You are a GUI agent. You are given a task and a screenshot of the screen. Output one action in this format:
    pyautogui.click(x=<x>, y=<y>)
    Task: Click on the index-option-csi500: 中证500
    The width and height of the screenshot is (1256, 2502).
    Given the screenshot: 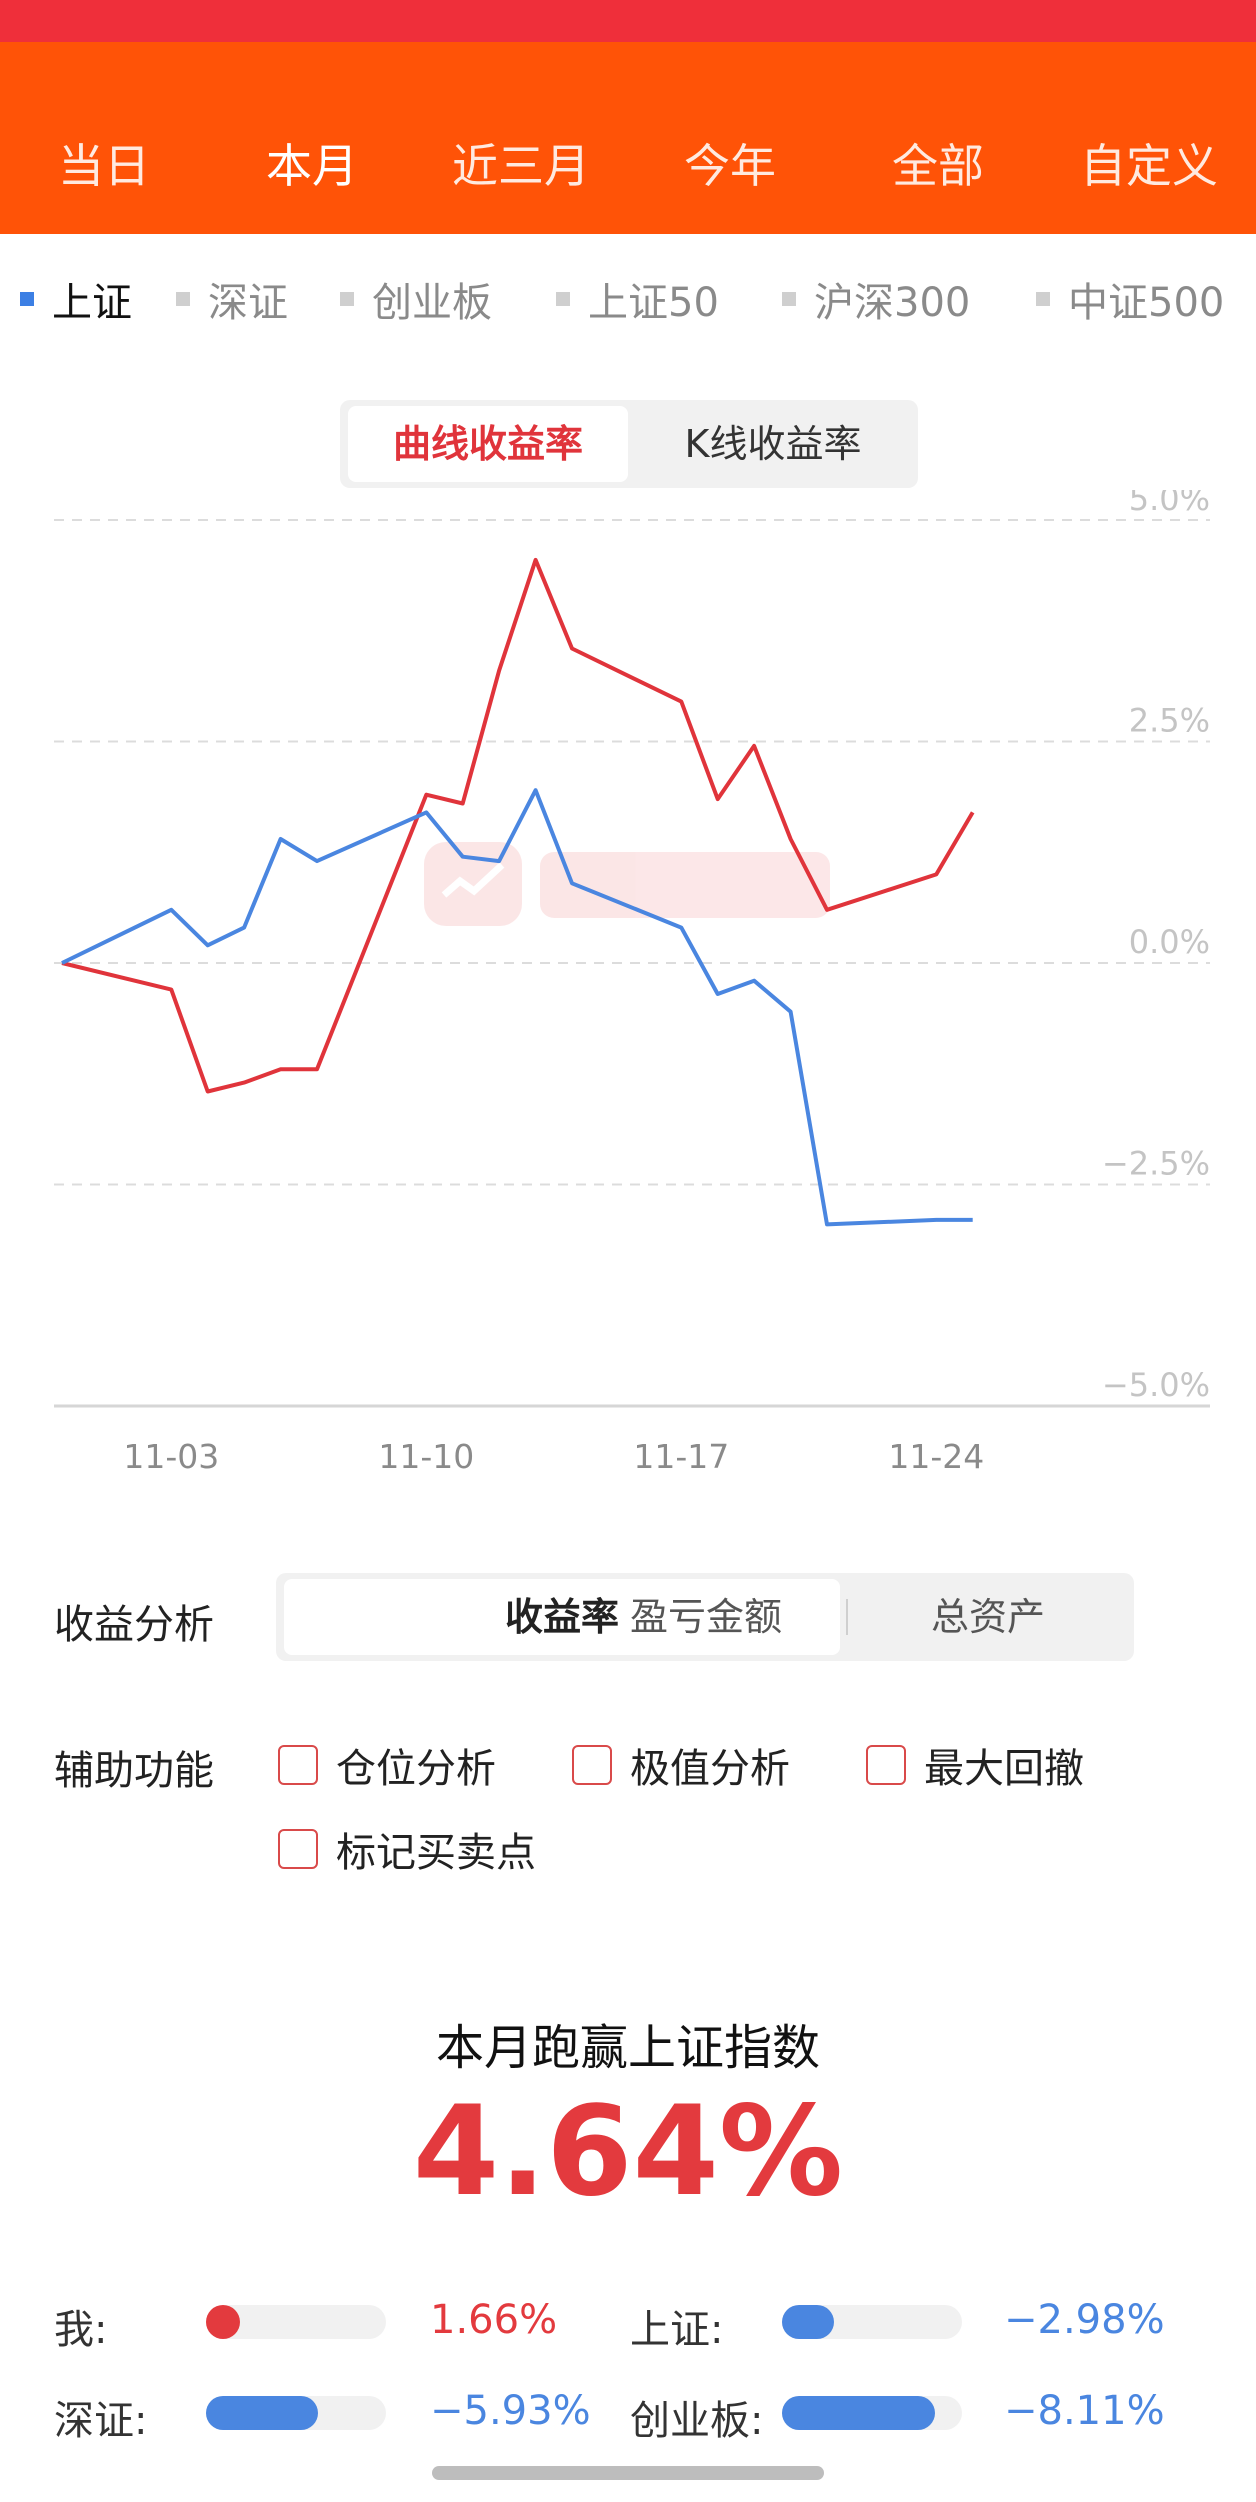 What is the action you would take?
    pyautogui.click(x=1130, y=299)
    